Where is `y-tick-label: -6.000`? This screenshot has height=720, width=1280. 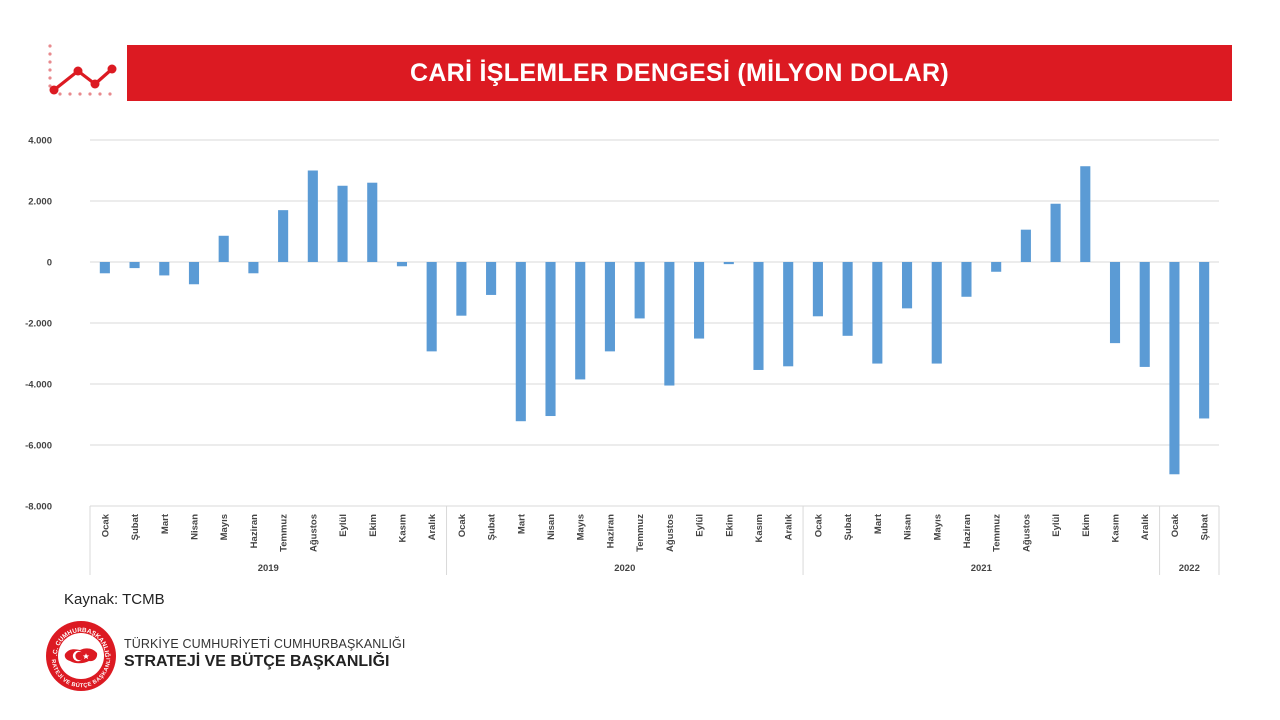 y-tick-label: -6.000 is located at coordinates (38, 446).